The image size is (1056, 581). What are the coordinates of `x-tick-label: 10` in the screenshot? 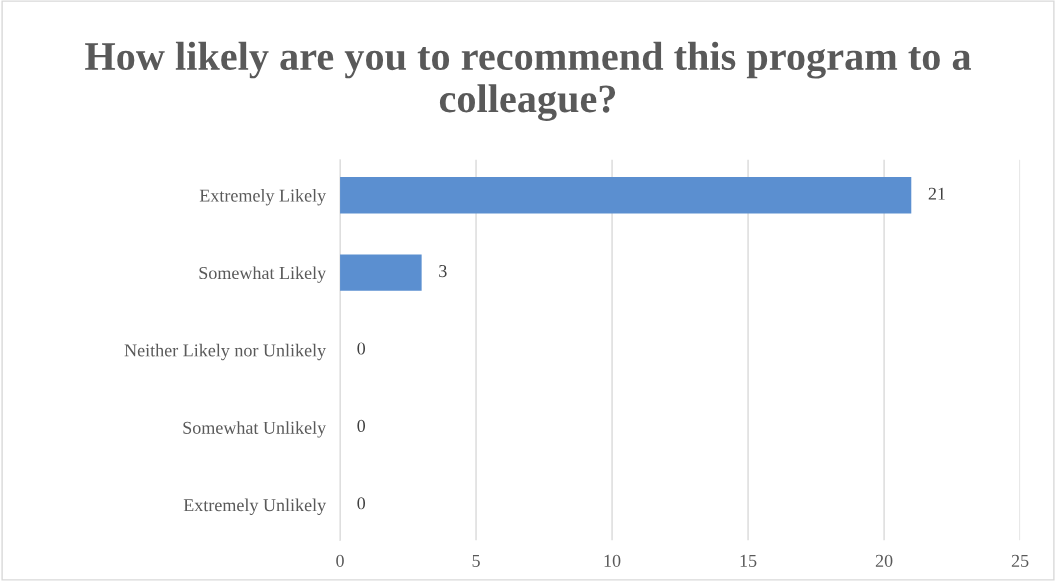 It's located at (612, 560).